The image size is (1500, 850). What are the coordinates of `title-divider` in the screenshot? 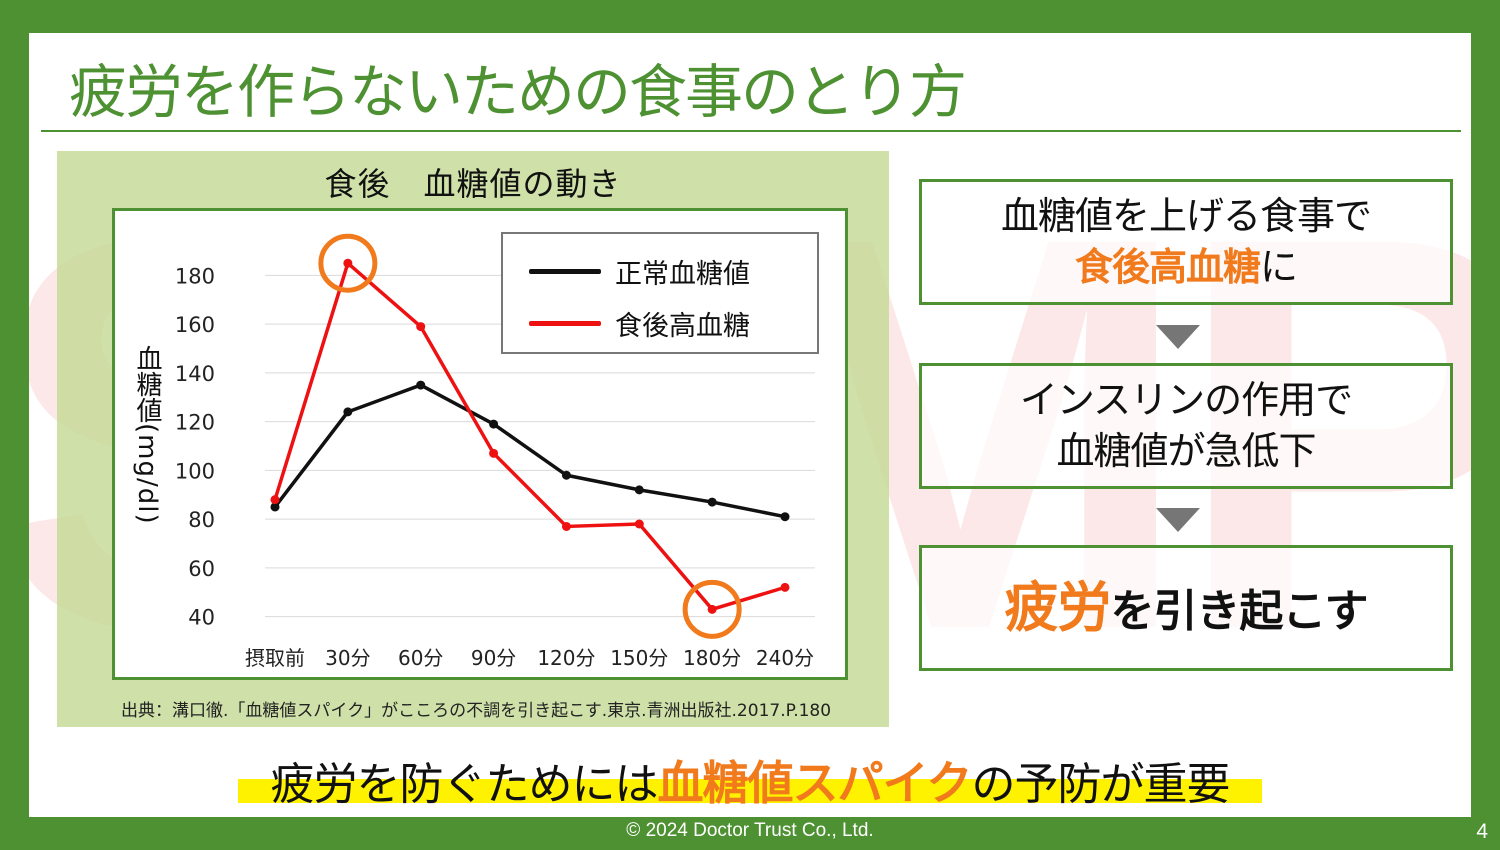 It's located at (751, 131).